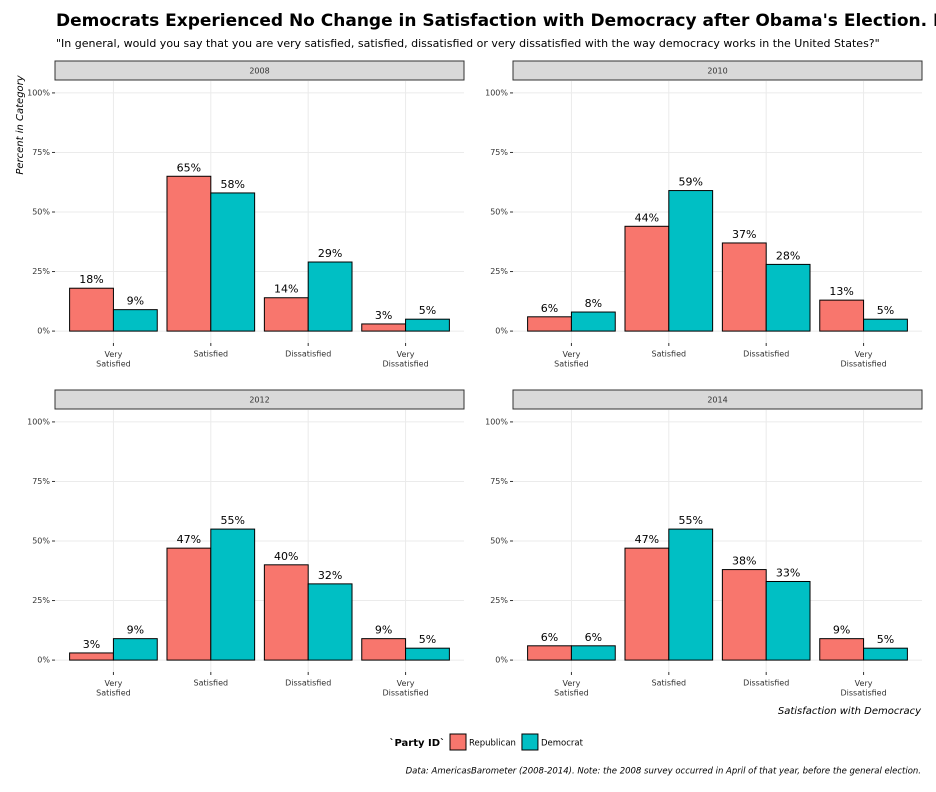  Describe the element at coordinates (593, 303) in the screenshot. I see `data-label: 8%` at that location.